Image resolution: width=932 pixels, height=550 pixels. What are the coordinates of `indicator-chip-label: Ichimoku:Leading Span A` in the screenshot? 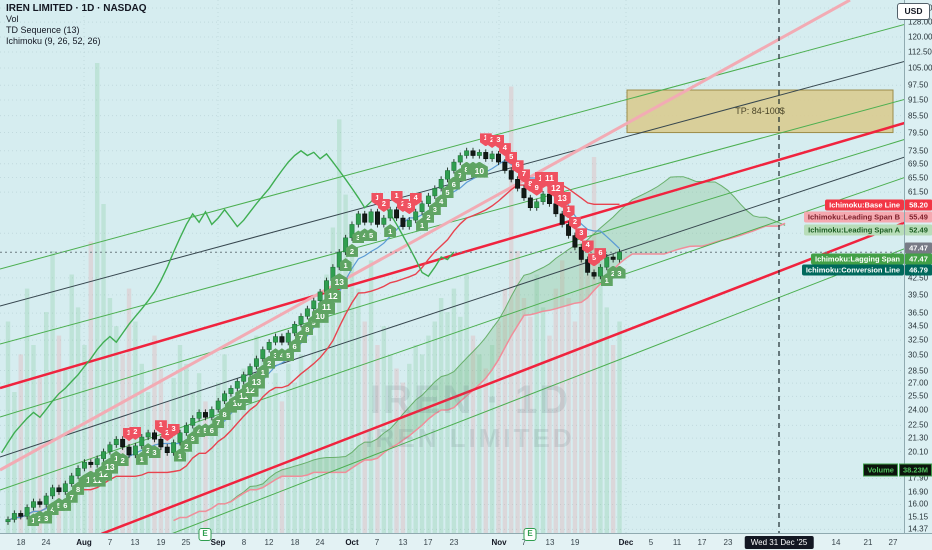 It's located at (854, 230).